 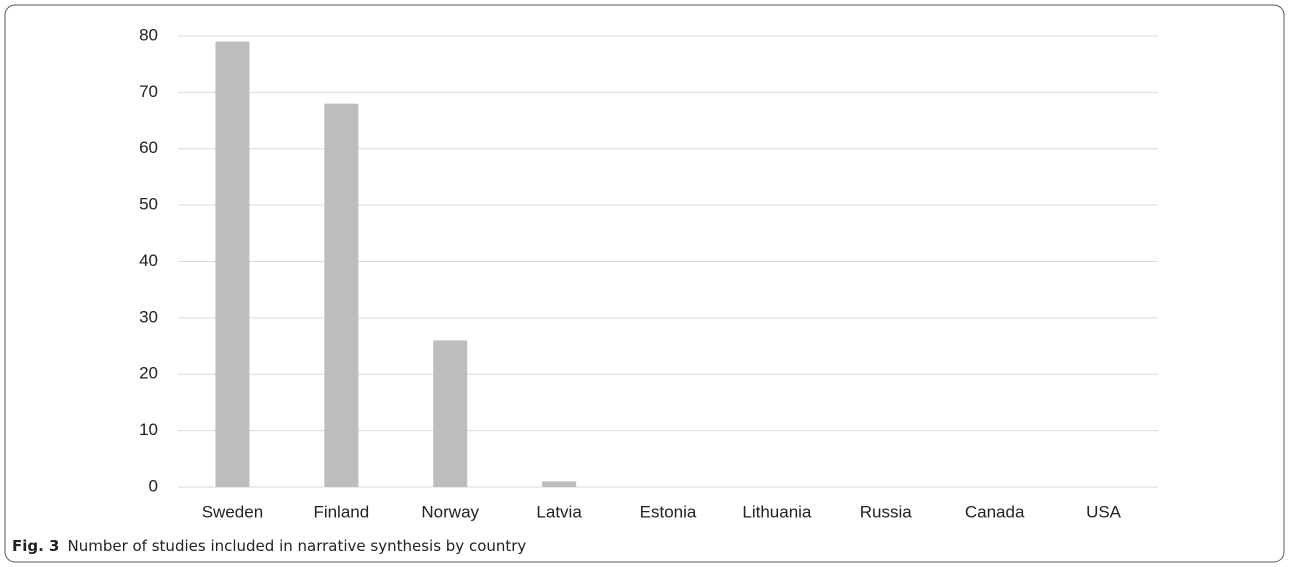 I want to click on y-tick-label: 30, so click(x=148, y=316).